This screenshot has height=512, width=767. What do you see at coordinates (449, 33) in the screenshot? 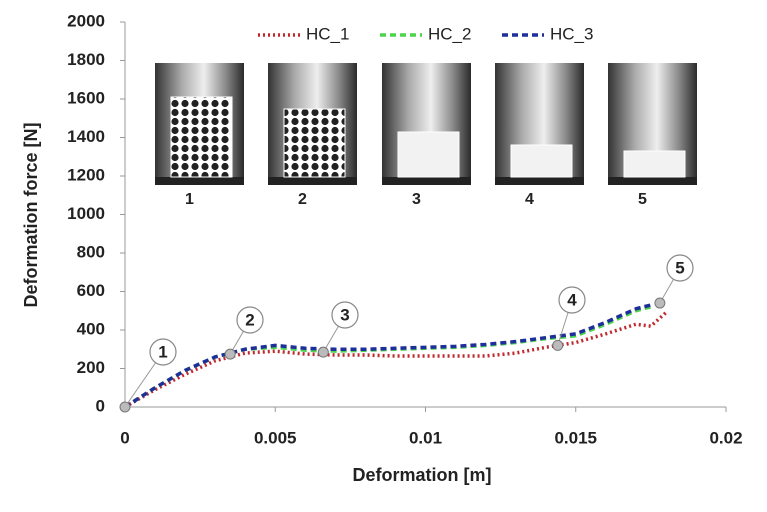
I see `legend-label: HC_2` at bounding box center [449, 33].